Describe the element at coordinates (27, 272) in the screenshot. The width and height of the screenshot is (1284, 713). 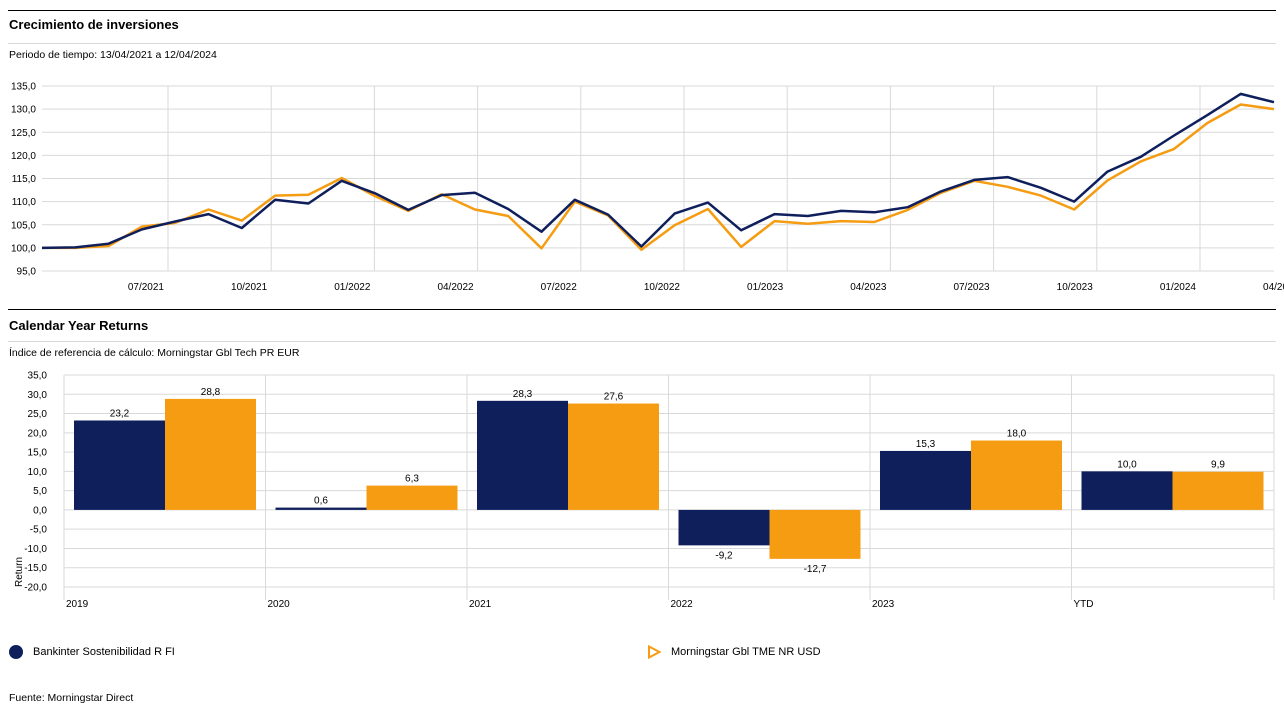
I see `line-y-tick-label: 95,0` at that location.